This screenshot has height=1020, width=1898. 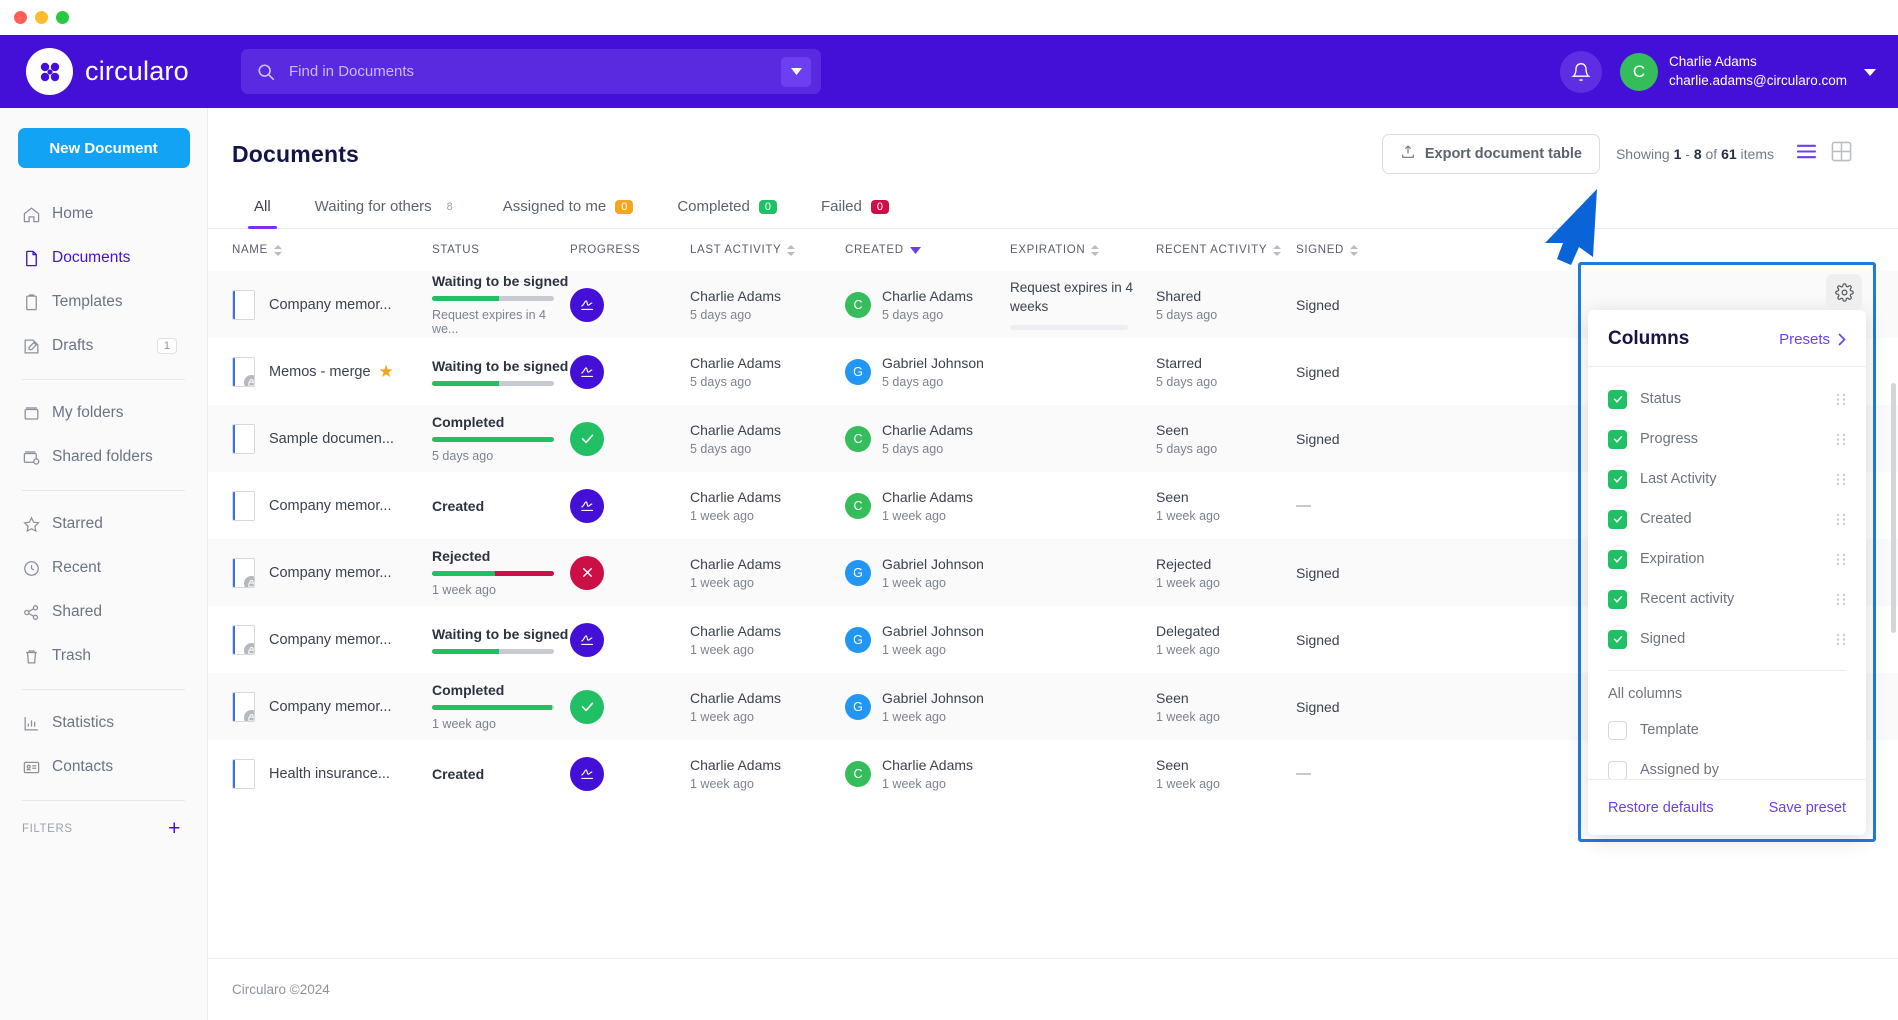 What do you see at coordinates (1807, 807) in the screenshot?
I see `save-preset-link: Save preset` at bounding box center [1807, 807].